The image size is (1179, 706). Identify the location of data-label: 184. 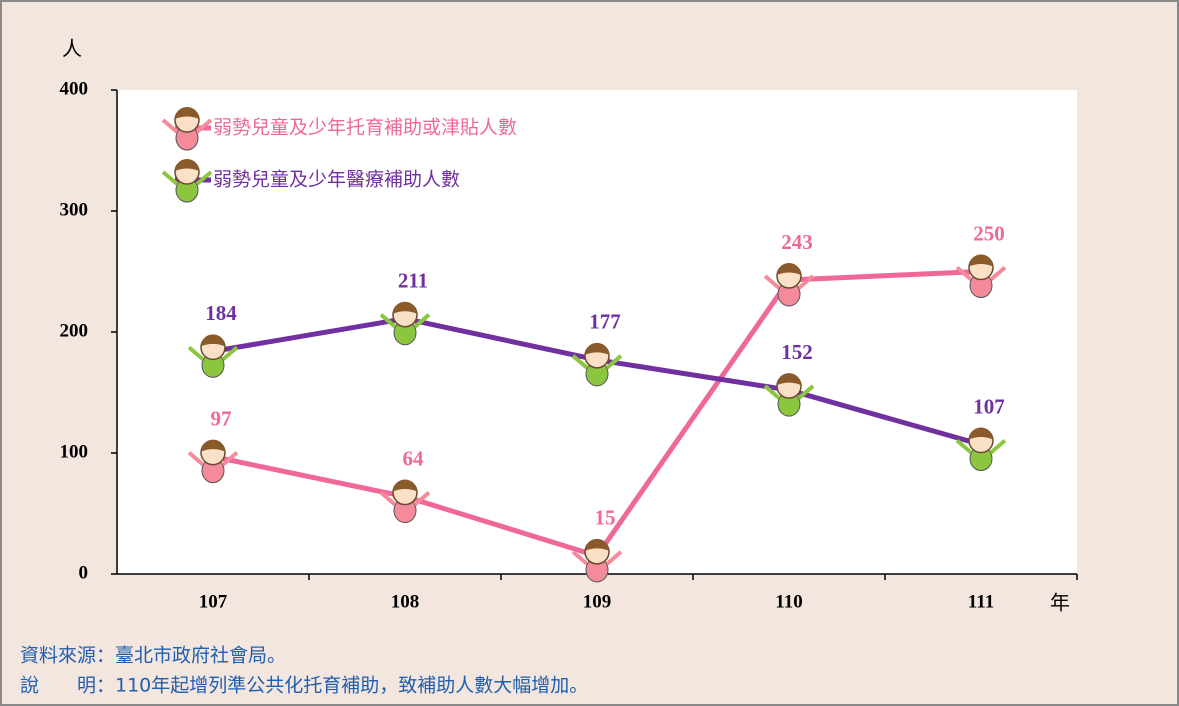
(221, 313).